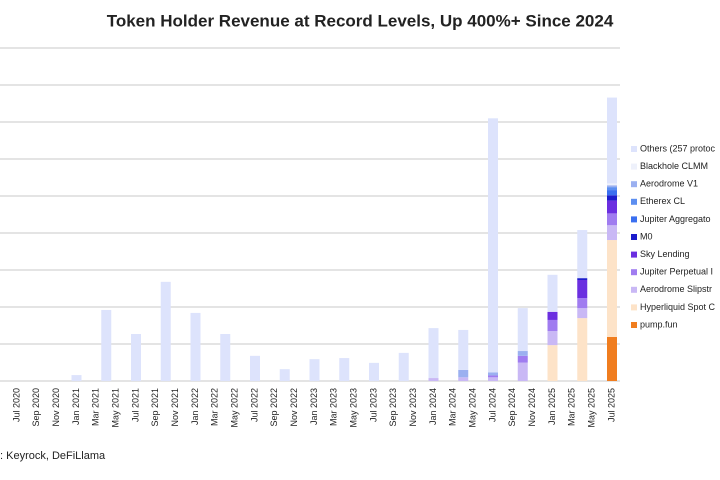  I want to click on x-tick-label: Jan 2023, so click(314, 406).